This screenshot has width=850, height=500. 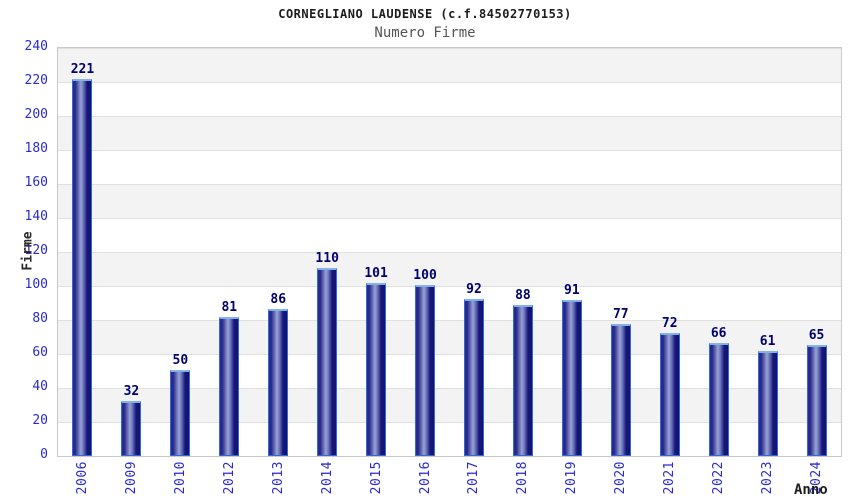 I want to click on x-tick-label: 2022, so click(x=719, y=478).